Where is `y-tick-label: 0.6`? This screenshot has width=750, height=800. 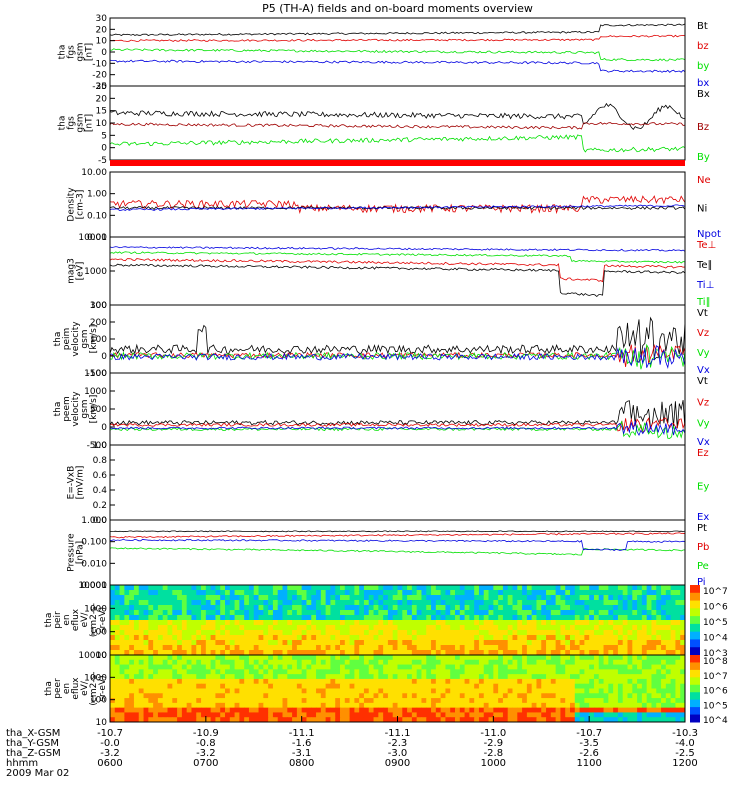 y-tick-label: 0.6 is located at coordinates (100, 476).